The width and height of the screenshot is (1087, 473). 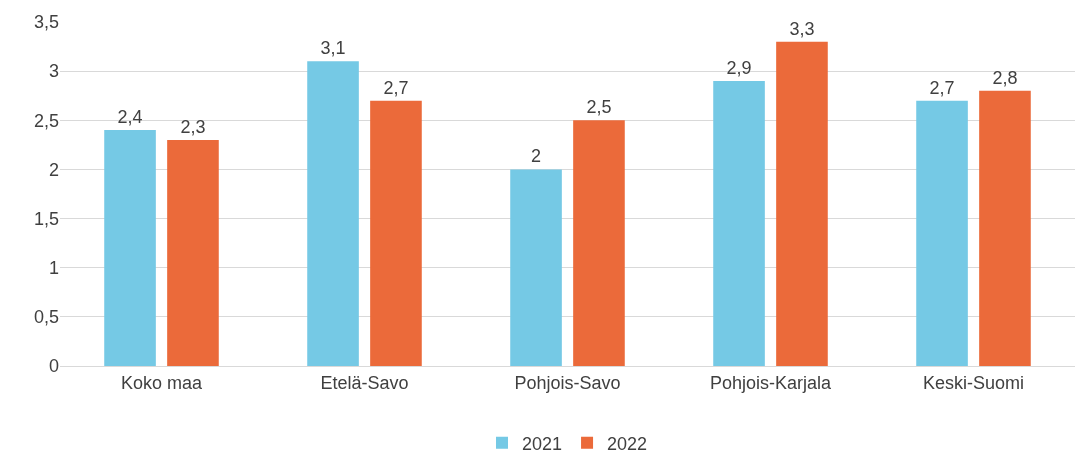 What do you see at coordinates (130, 117) in the screenshot?
I see `data-label: 2,4` at bounding box center [130, 117].